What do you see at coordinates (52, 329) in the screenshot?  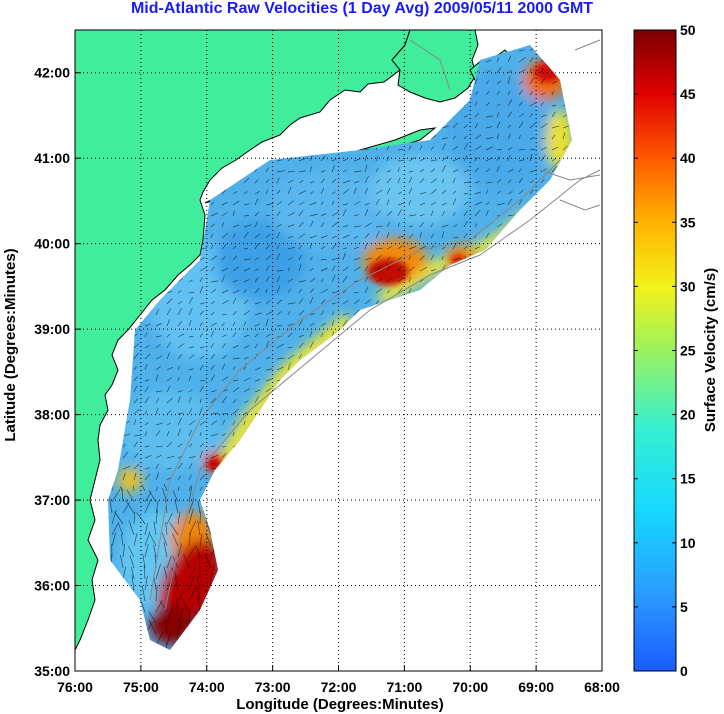 I see `y-tick-label: 39:00` at bounding box center [52, 329].